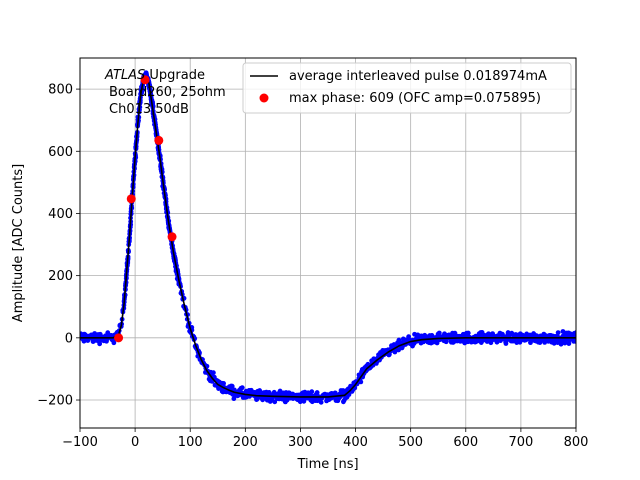  Describe the element at coordinates (69, 338) in the screenshot. I see `y-tick-label: 0` at that location.